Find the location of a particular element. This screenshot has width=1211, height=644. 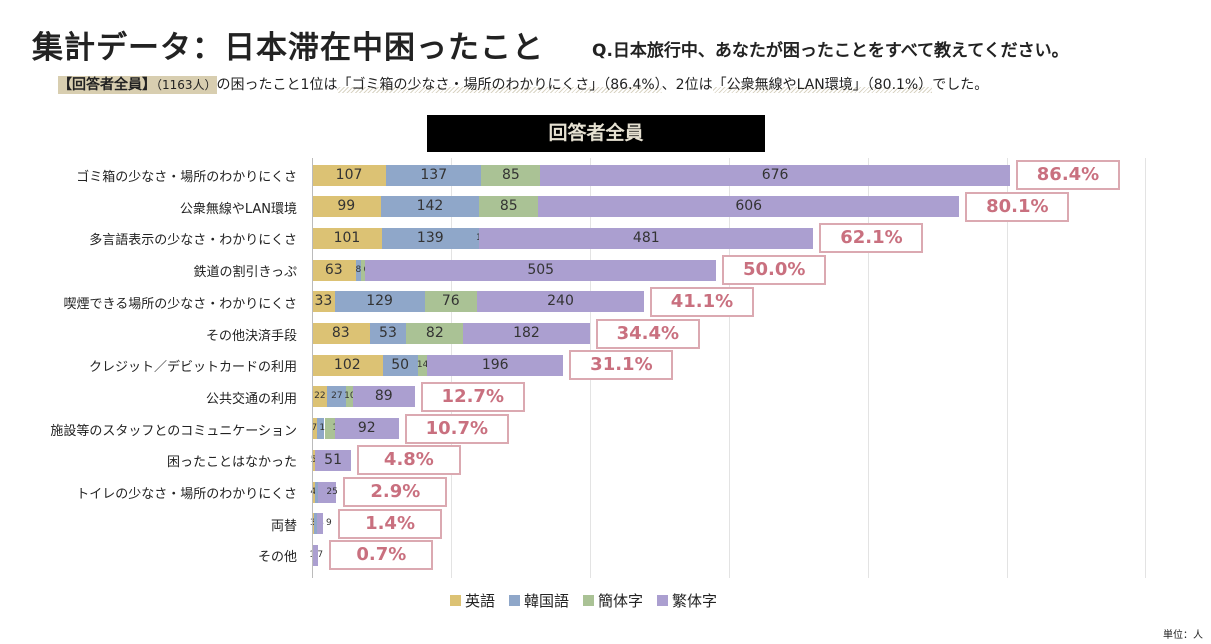

percent-label: 2.9% is located at coordinates (395, 492).